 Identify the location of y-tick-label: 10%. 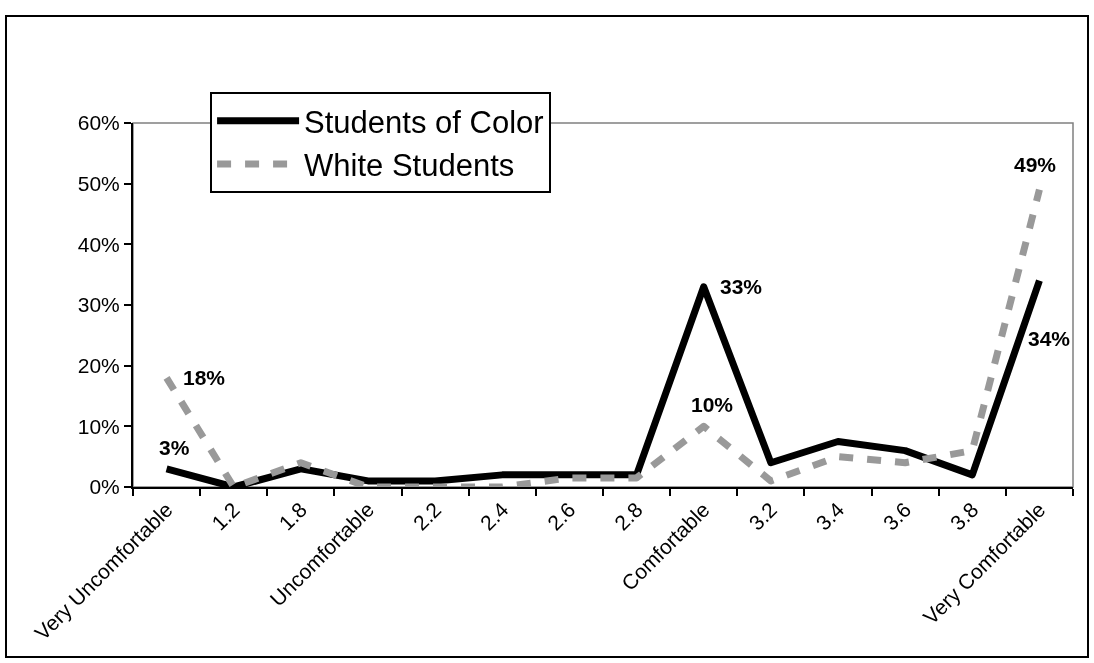
(98, 426).